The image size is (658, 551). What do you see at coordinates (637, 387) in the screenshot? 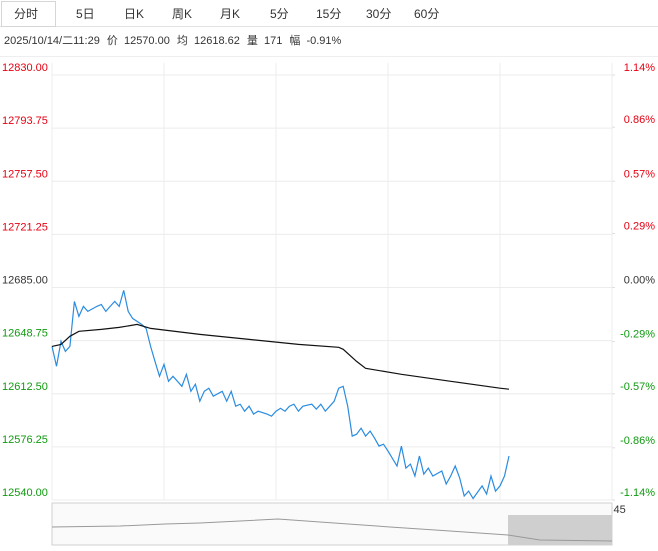
I see `y2-tick-label: -0.57%` at bounding box center [637, 387].